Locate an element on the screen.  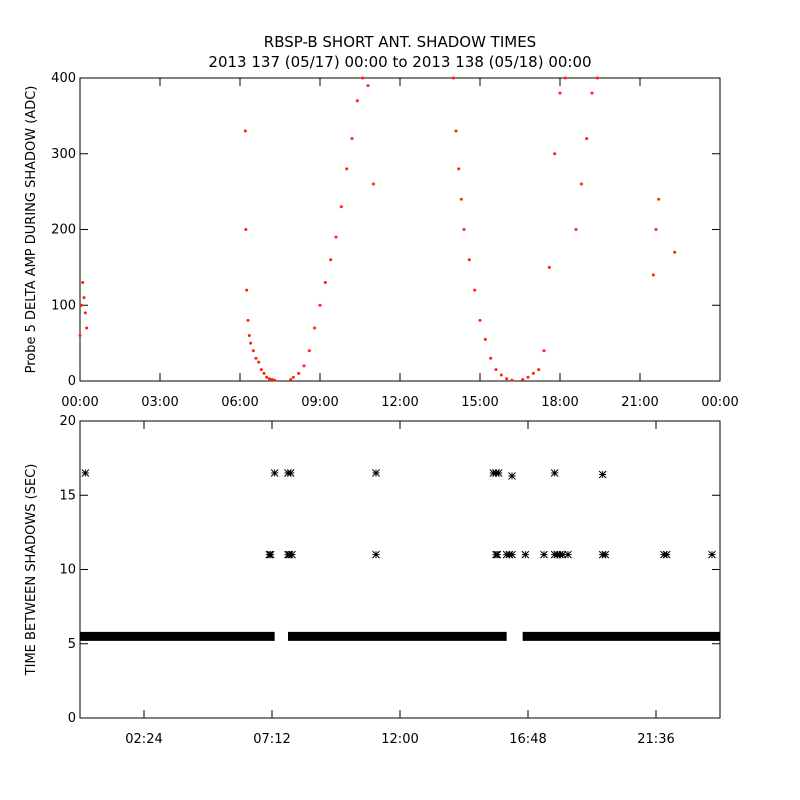
y-axis-label: Probe 5 DELTA AMP DURING SHADOW (ADC) is located at coordinates (31, 230).